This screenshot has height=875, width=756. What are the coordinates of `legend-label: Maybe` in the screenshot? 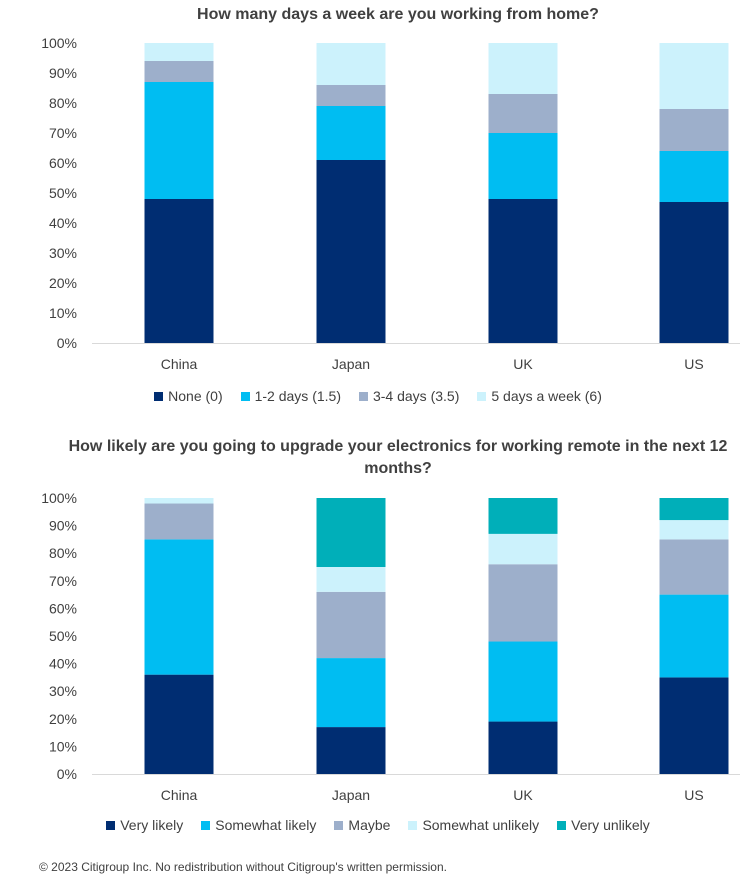 It's located at (369, 825).